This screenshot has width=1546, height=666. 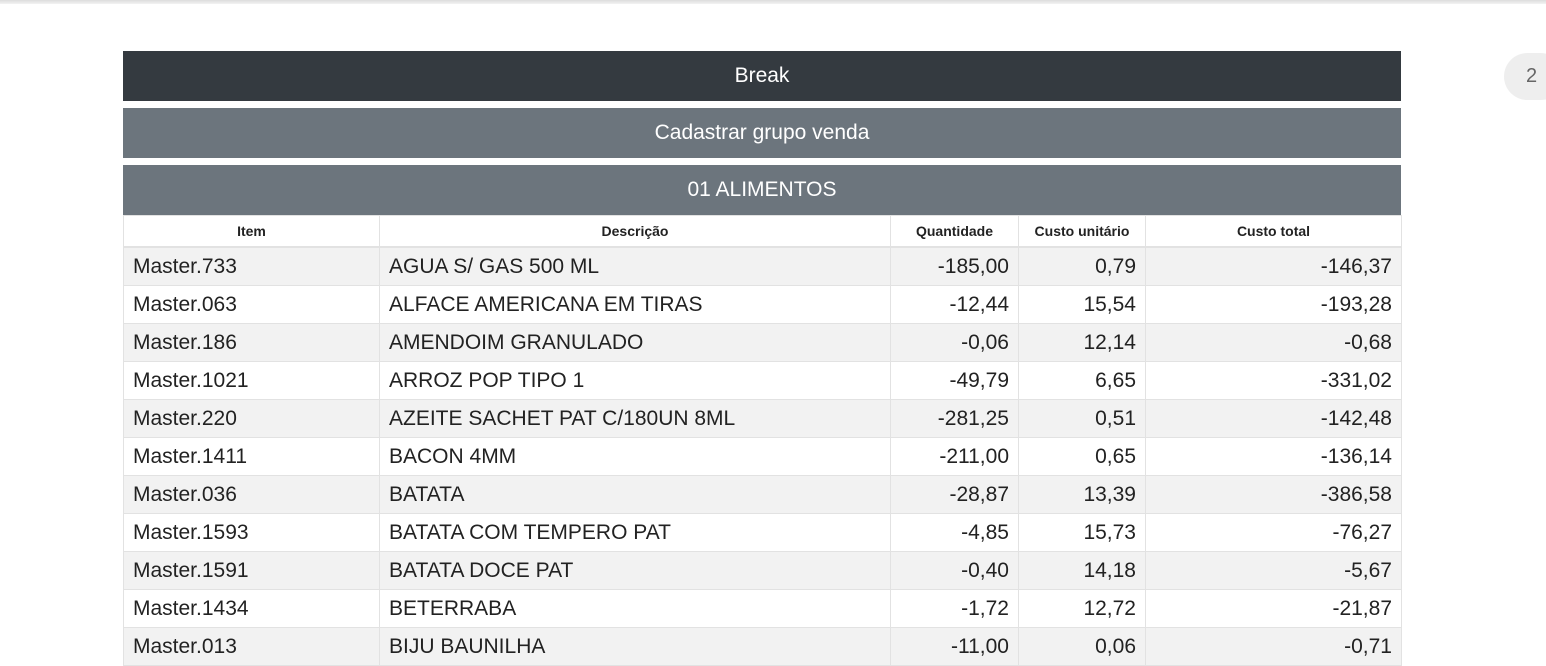 I want to click on table-row: Master.1411 BACON 4MM -211,00 0,65 -136,14, so click(x=762, y=456).